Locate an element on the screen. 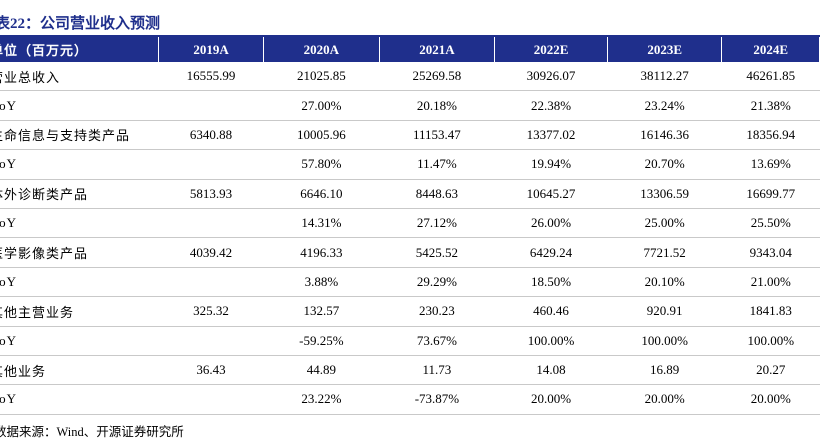  cell: 20.27 is located at coordinates (770, 370).